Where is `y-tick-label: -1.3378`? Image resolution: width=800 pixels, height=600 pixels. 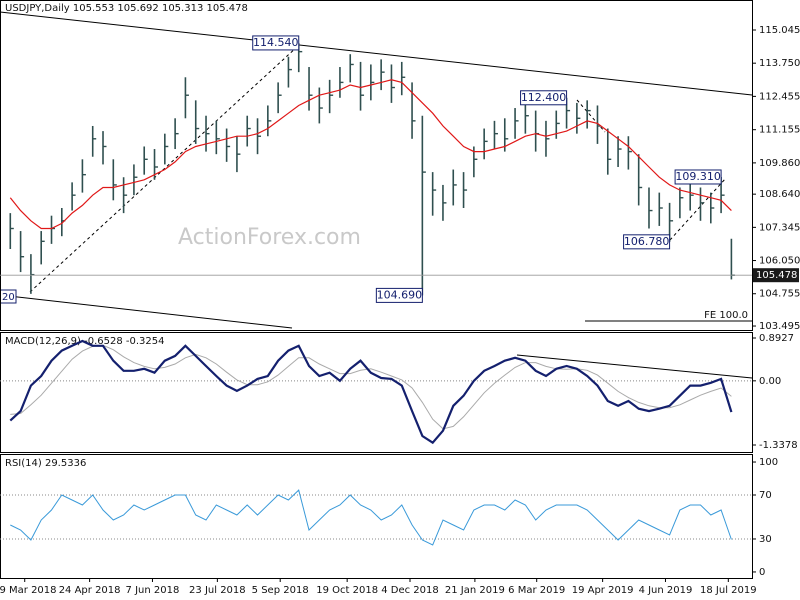 y-tick-label: -1.3378 is located at coordinates (778, 445).